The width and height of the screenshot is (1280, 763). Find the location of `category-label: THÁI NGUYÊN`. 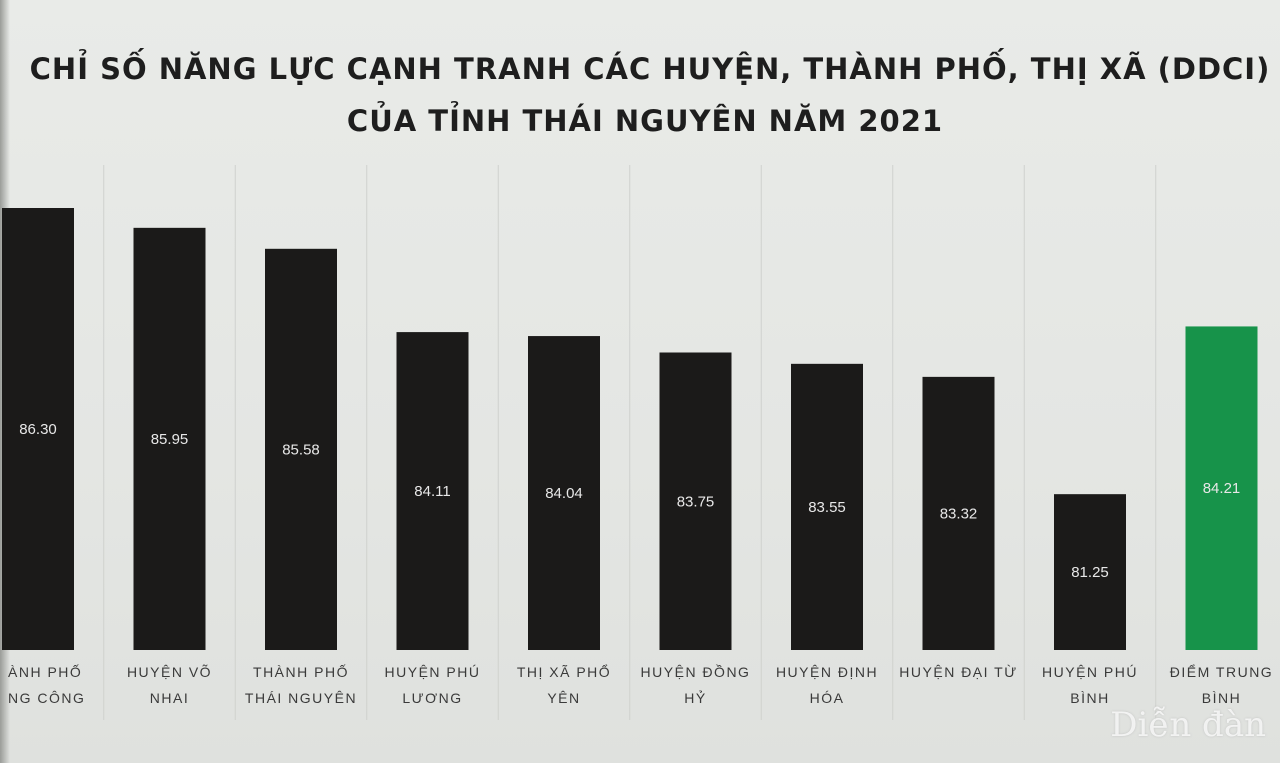

category-label: THÁI NGUYÊN is located at coordinates (301, 698).